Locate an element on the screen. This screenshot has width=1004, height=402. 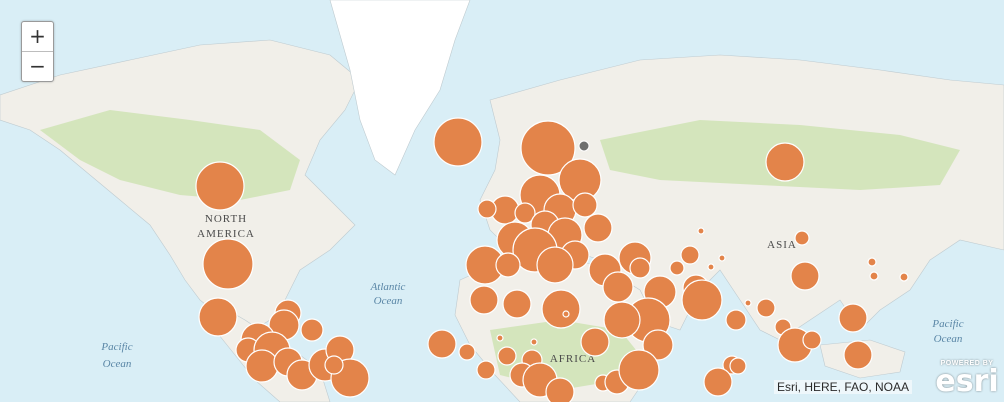
zoom-out-button: − is located at coordinates (37, 66).